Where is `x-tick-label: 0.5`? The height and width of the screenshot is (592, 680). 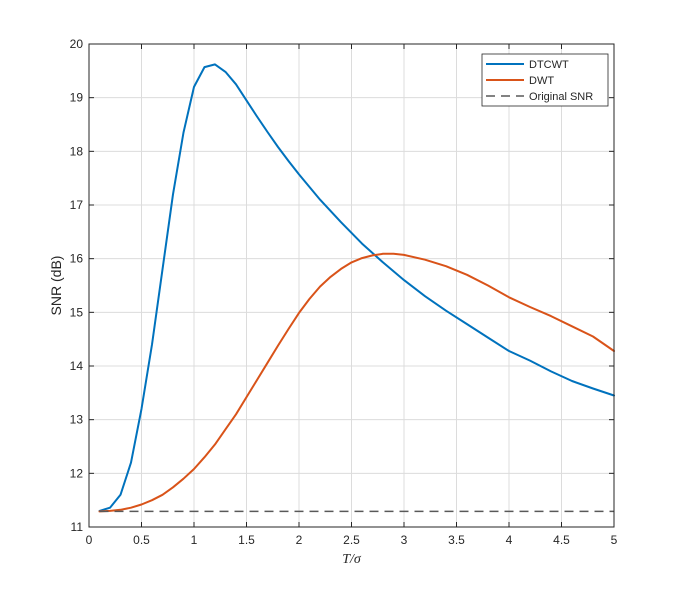 x-tick-label: 0.5 is located at coordinates (141, 540).